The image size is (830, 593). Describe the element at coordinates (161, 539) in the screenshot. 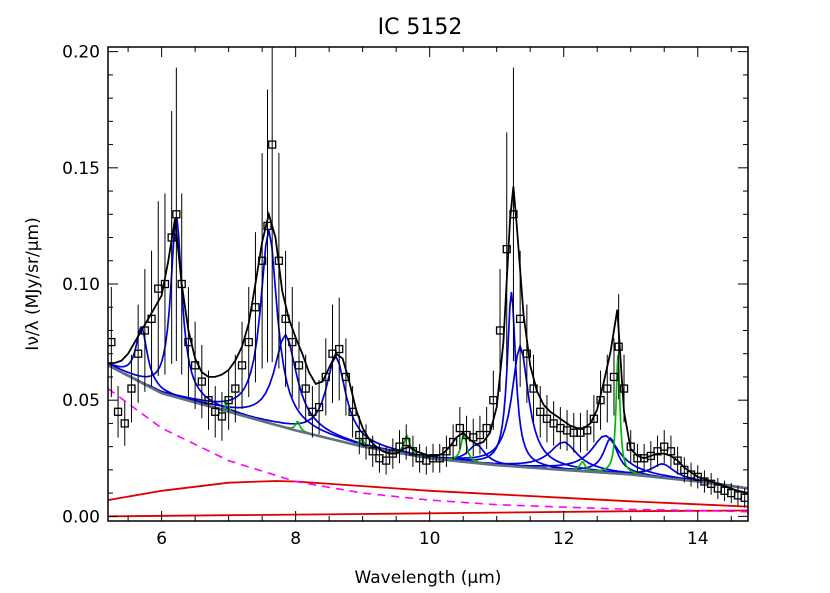

I see `x-tick-label: 6` at that location.